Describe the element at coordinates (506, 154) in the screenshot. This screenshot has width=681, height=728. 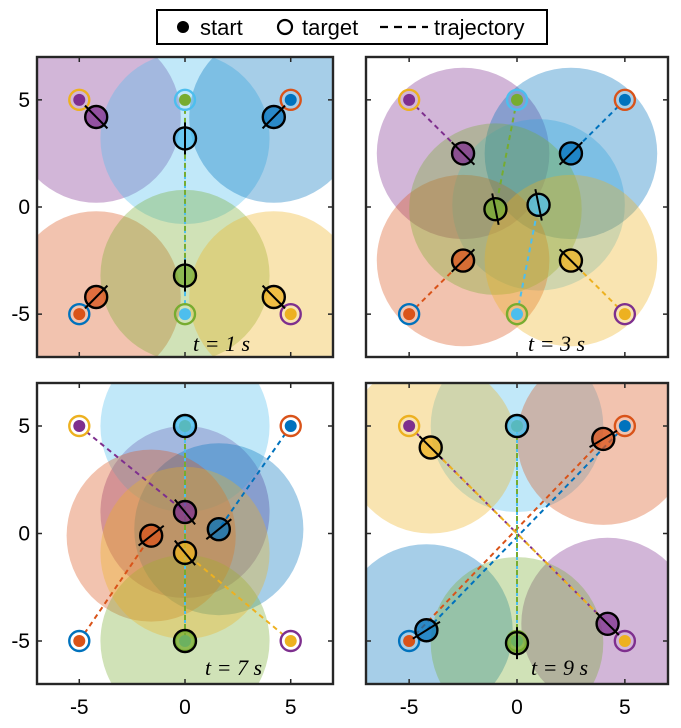
I see `trajectory-green` at that location.